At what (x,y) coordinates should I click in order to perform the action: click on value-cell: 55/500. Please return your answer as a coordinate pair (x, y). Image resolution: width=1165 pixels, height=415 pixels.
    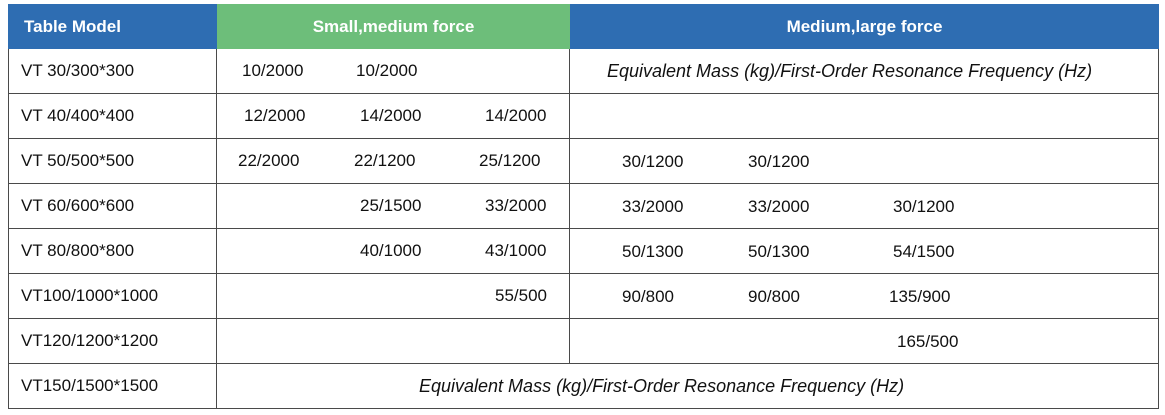
    Looking at the image, I should click on (521, 295).